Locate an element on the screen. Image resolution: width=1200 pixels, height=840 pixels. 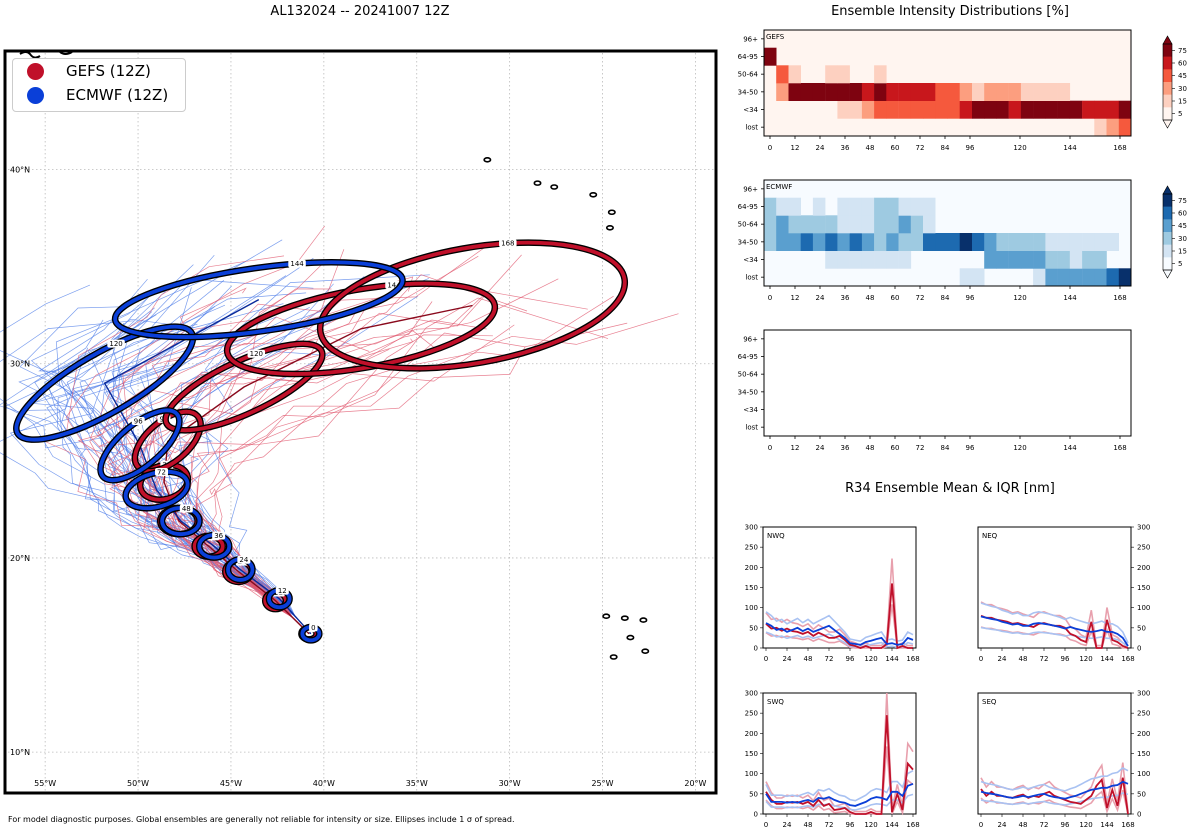
y-tick-label: lost is located at coordinates (751, 278).